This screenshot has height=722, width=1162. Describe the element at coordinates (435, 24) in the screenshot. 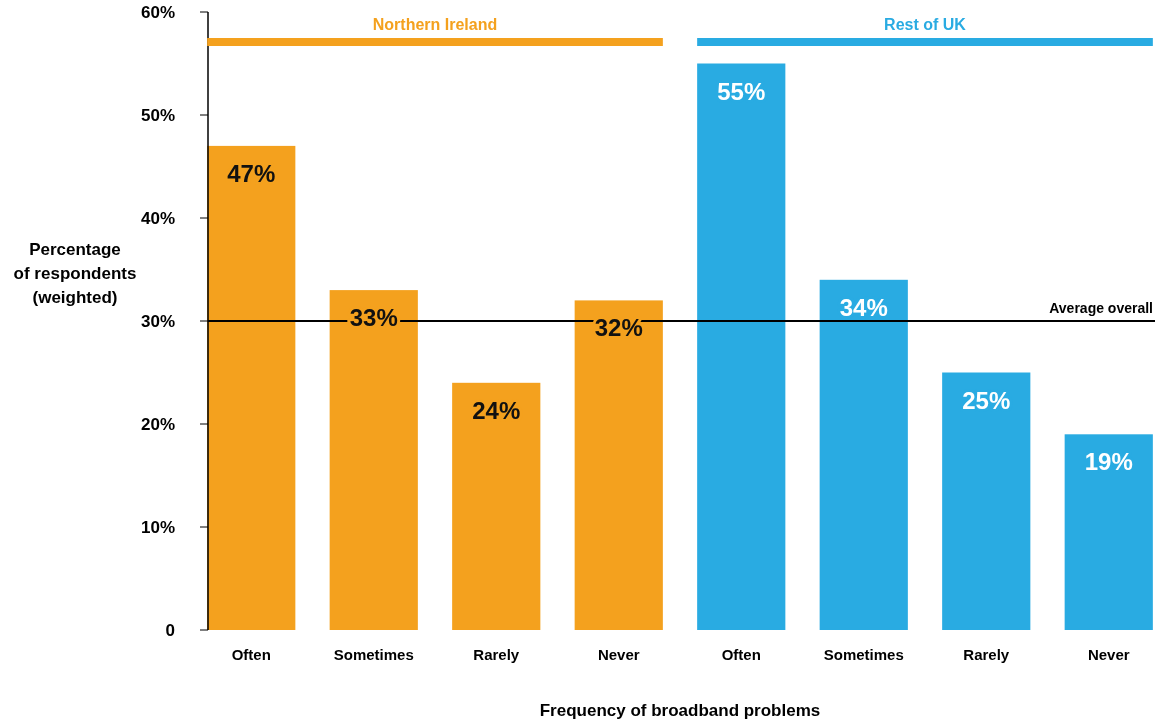

I see `text: Northern Ireland` at that location.